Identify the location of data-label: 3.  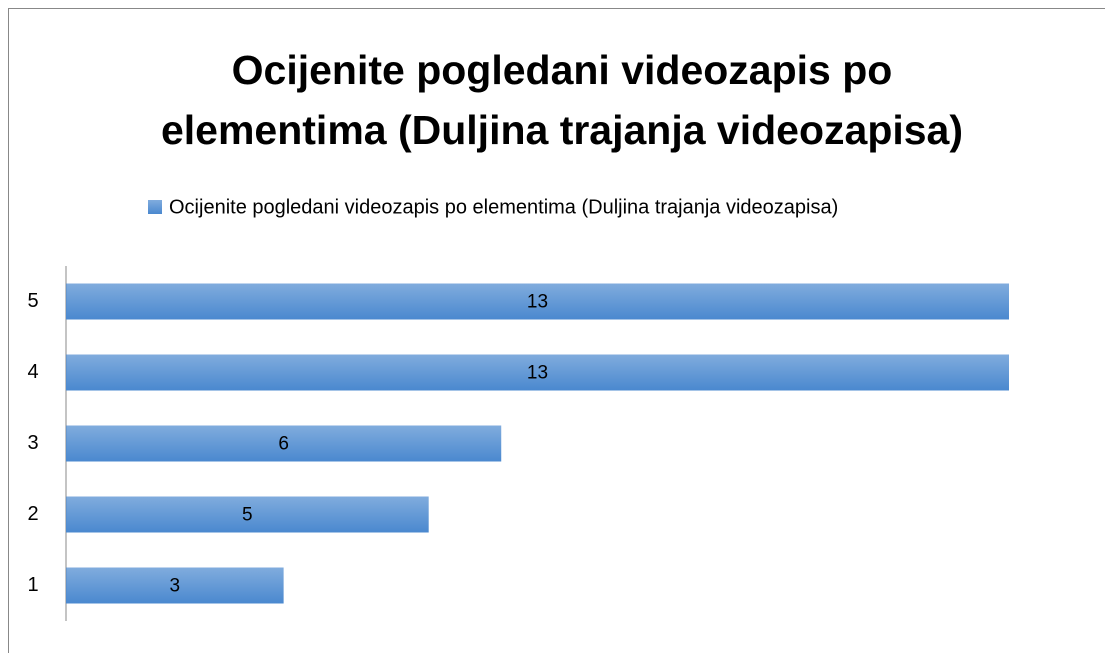
(175, 586).